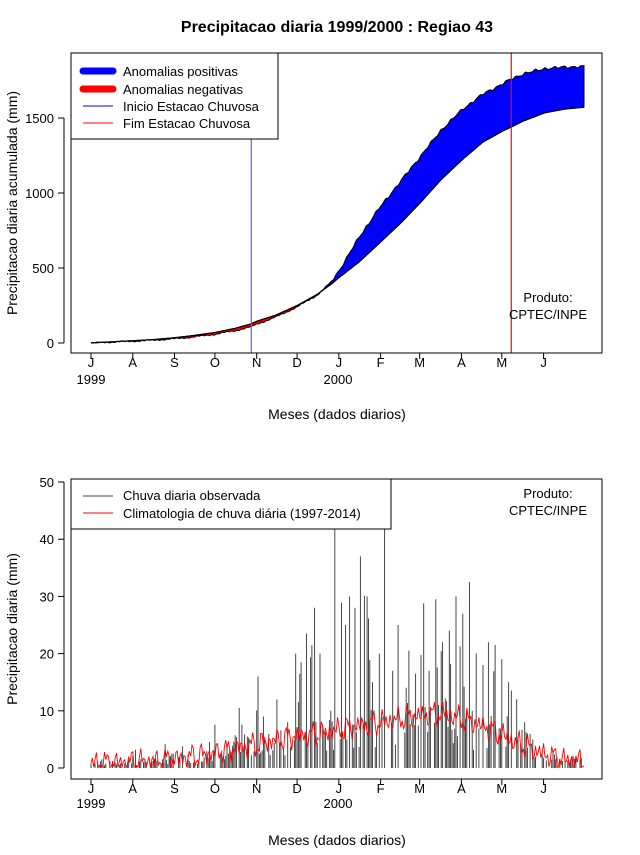  What do you see at coordinates (548, 314) in the screenshot?
I see `top-annotation-cptec: CPTEC/INPE` at bounding box center [548, 314].